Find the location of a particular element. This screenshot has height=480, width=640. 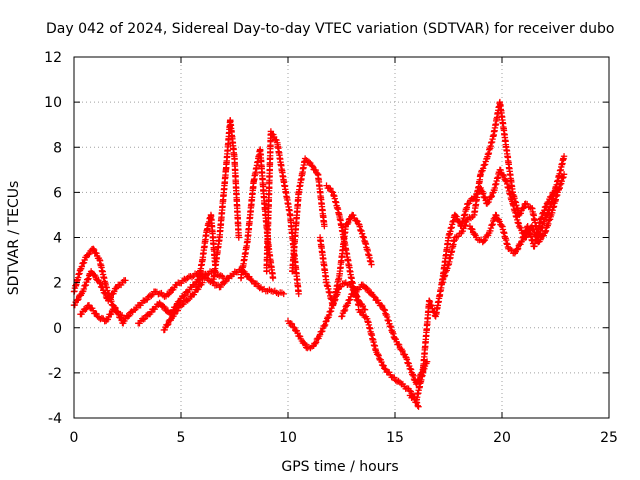

x-tick-label: 25 is located at coordinates (609, 438).